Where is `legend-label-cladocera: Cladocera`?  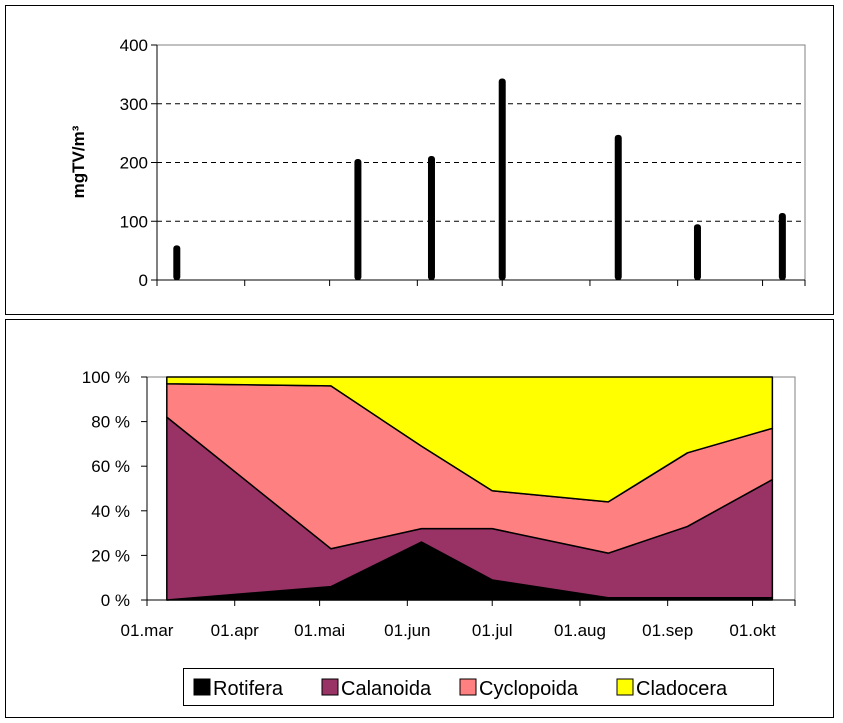 legend-label-cladocera: Cladocera is located at coordinates (682, 689).